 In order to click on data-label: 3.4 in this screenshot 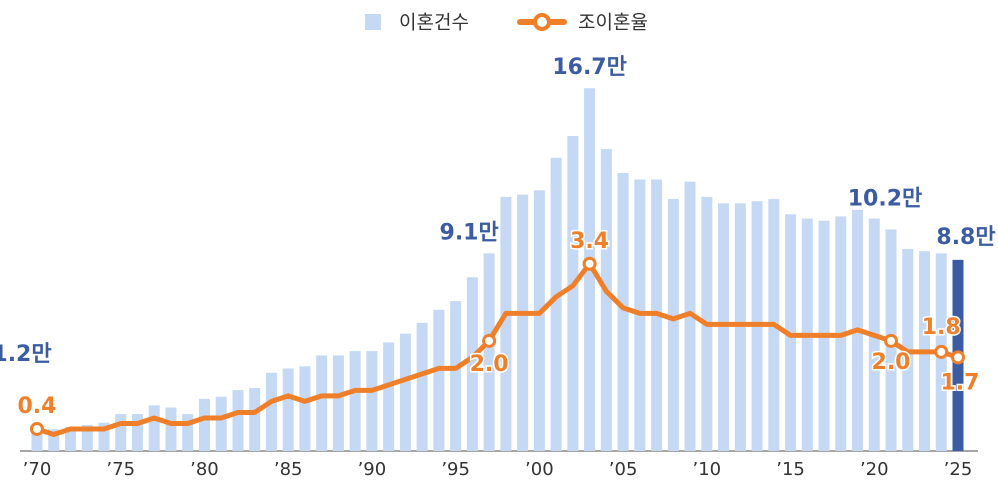, I will do `click(589, 241)`.